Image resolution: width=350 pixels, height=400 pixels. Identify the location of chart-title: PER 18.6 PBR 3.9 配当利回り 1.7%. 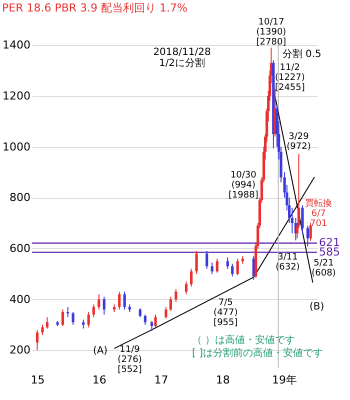
(95, 8).